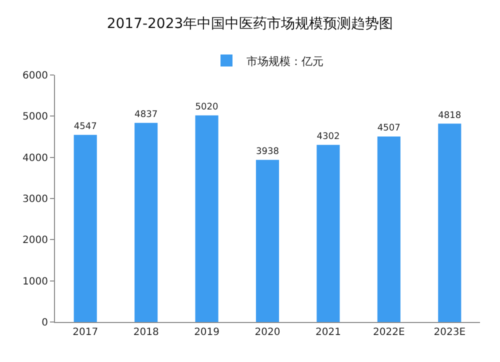 The image size is (500, 362). Describe the element at coordinates (328, 137) in the screenshot. I see `data-label: 4302` at that location.